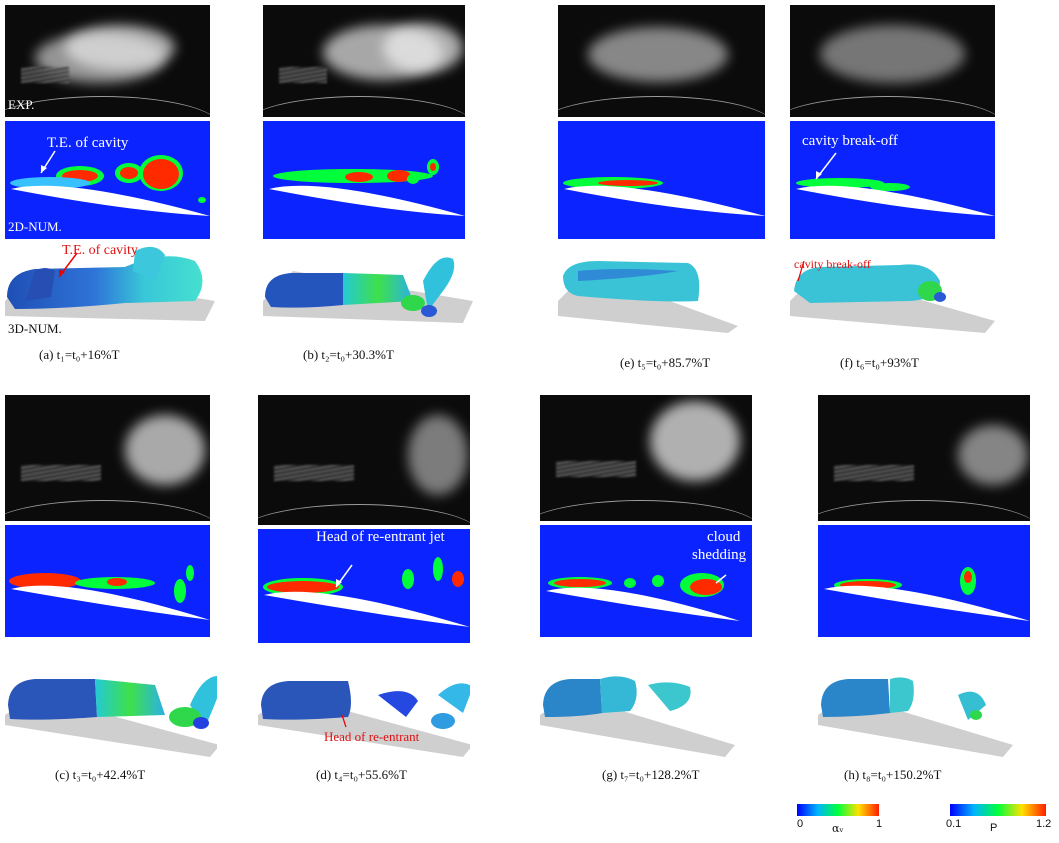 The width and height of the screenshot is (1059, 843). I want to click on colorbar-alpha-min: 0, so click(800, 824).